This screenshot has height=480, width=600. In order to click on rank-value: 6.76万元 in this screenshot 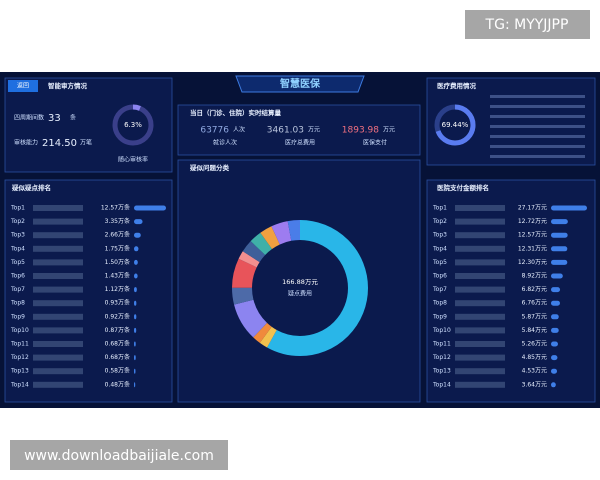, I will do `click(534, 303)`.